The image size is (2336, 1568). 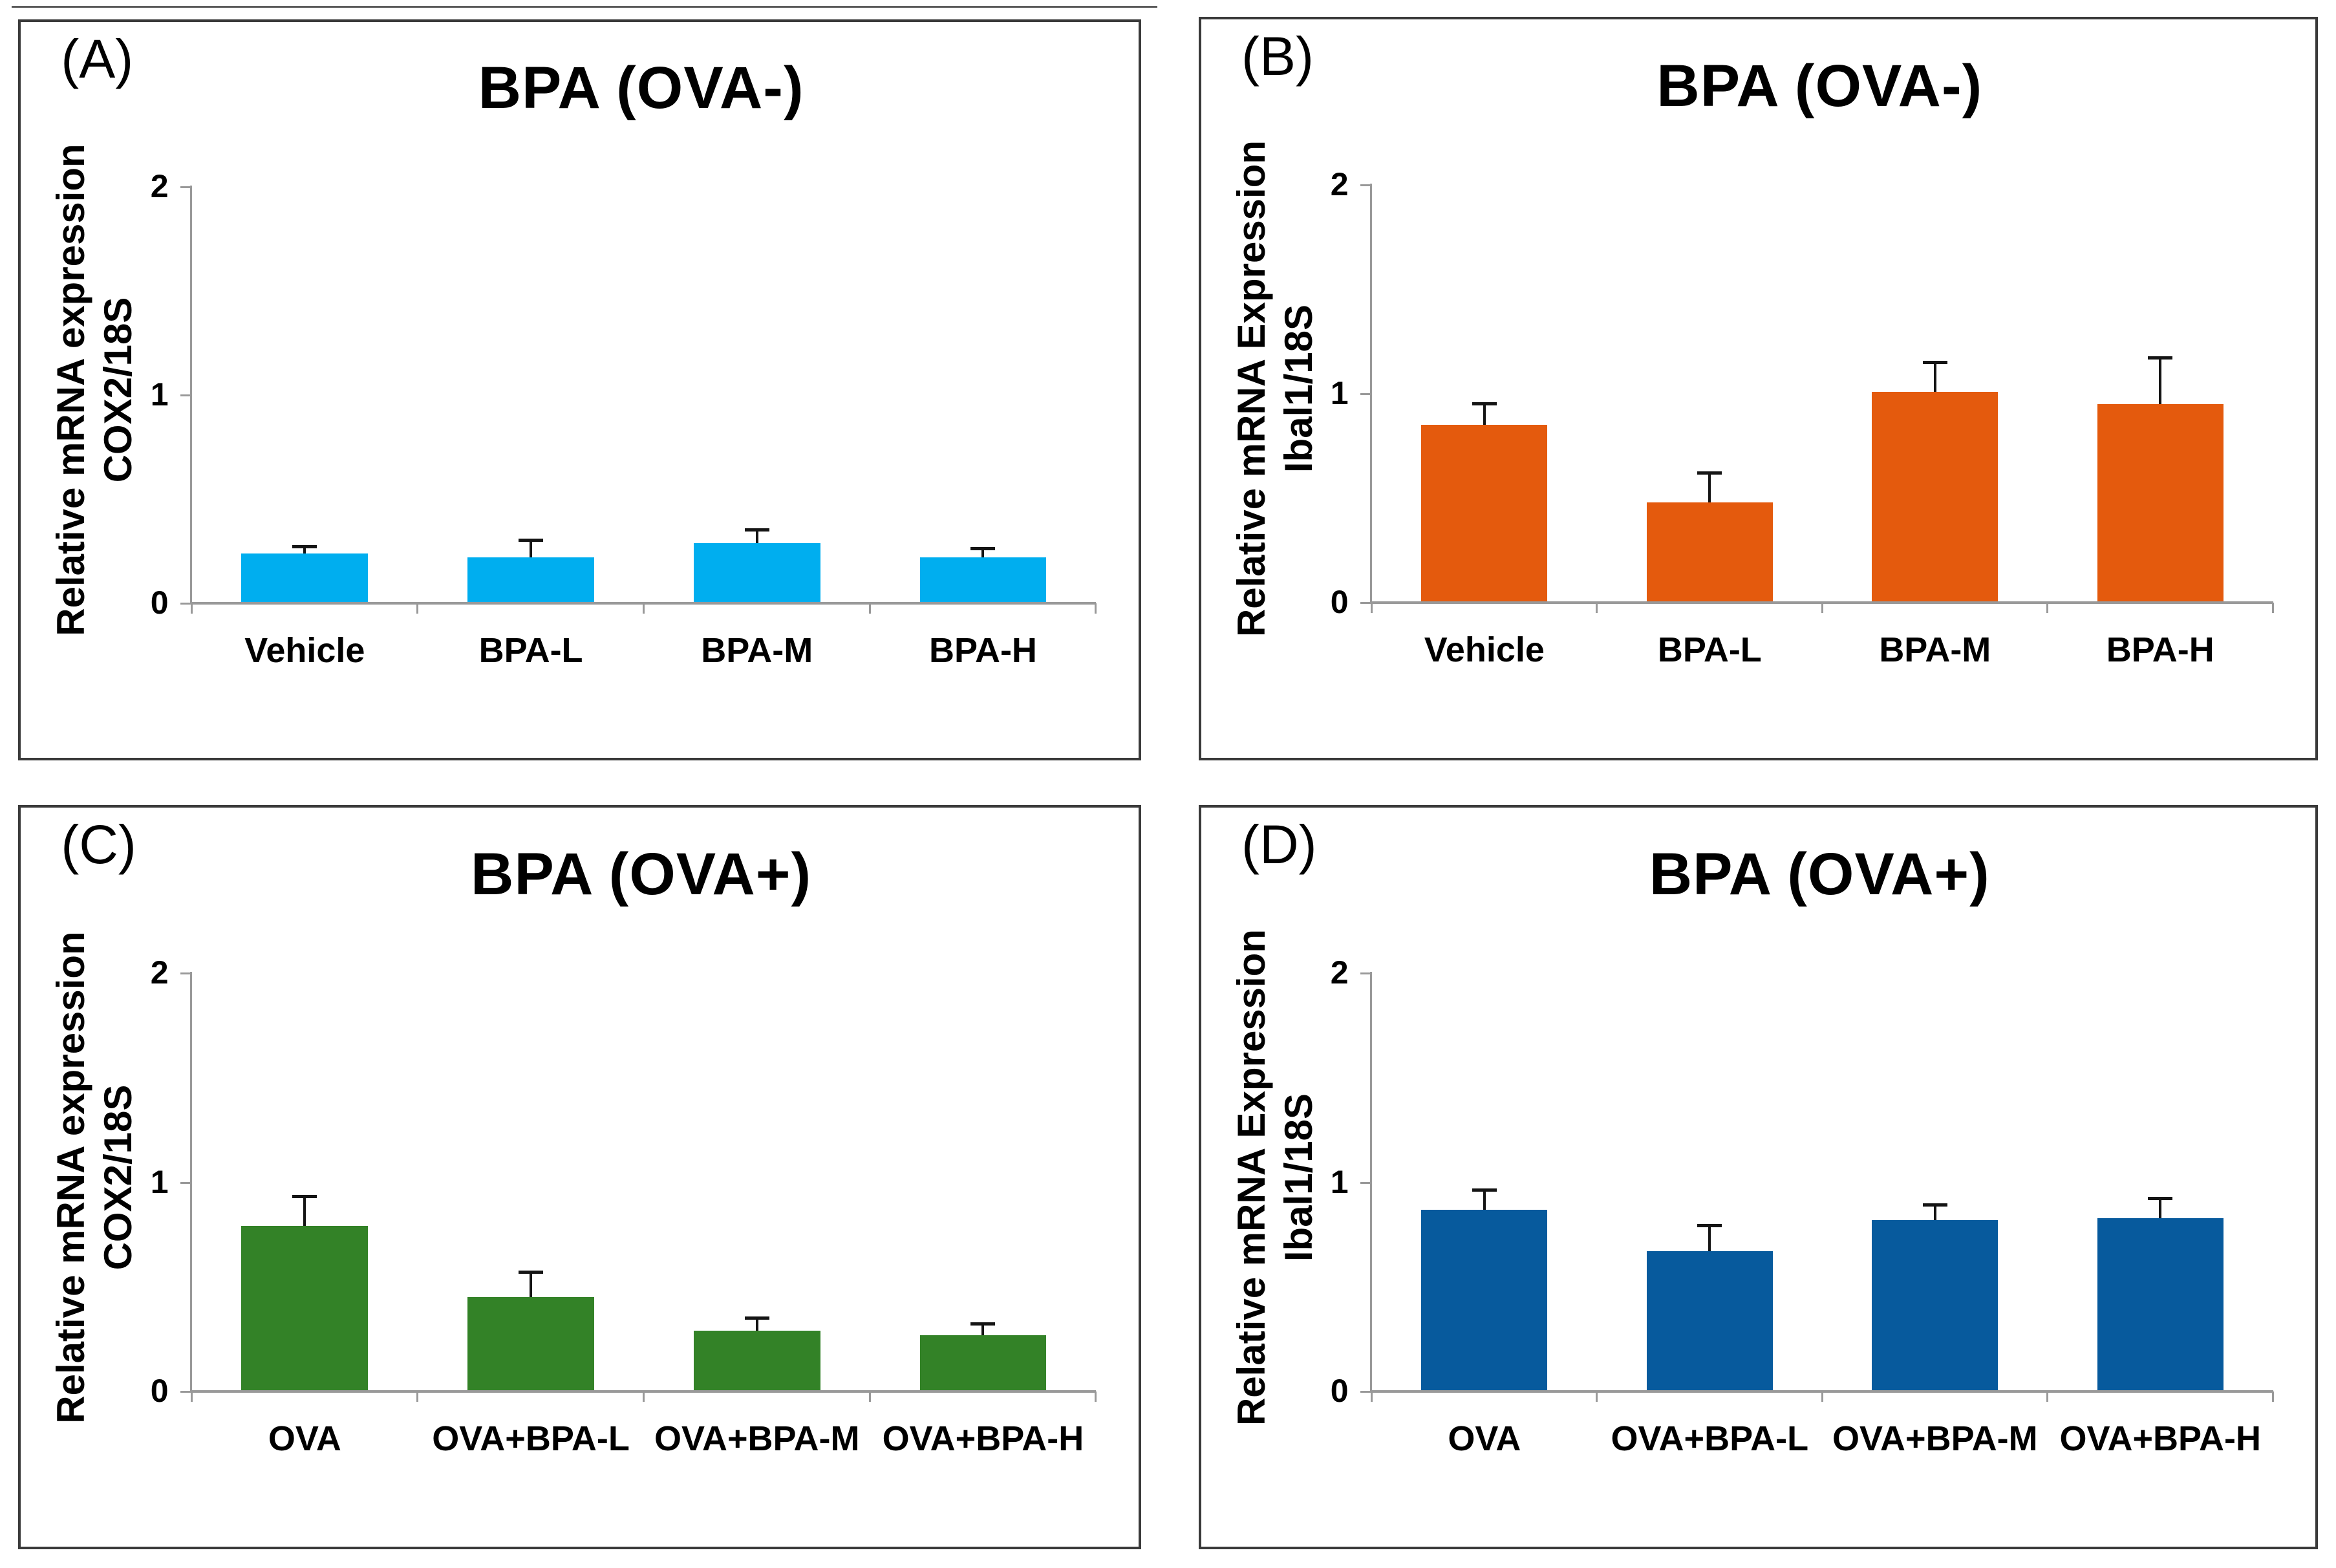 What do you see at coordinates (757, 1438) in the screenshot?
I see `x-axis-label: OVA+BPA-M` at bounding box center [757, 1438].